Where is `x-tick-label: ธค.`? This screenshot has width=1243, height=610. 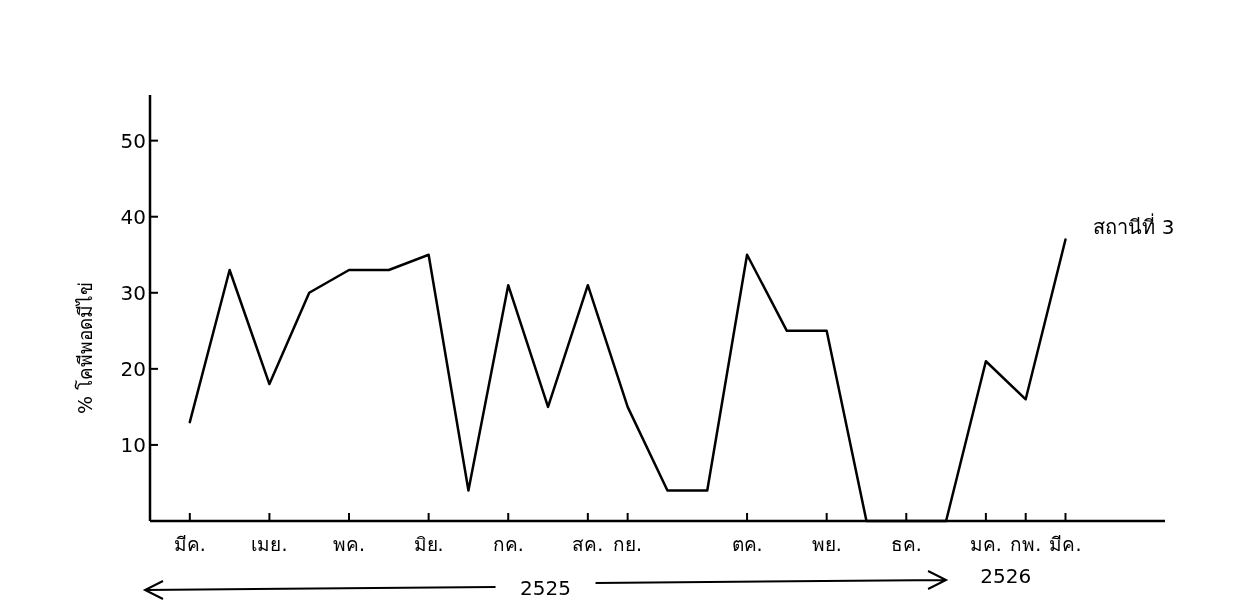
x-tick-label: ธค. is located at coordinates (906, 544).